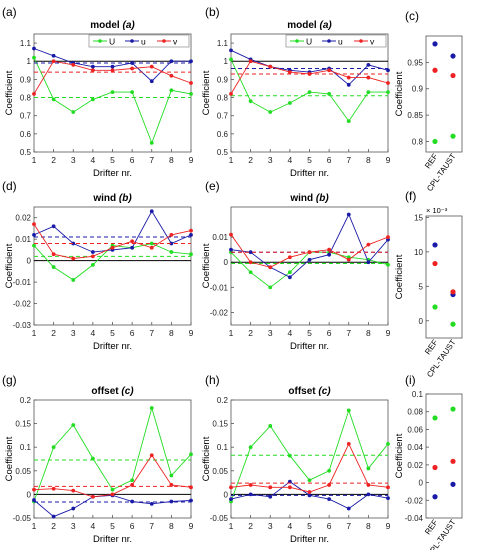  Describe the element at coordinates (270, 526) in the screenshot. I see `x-tick-label: 3` at that location.